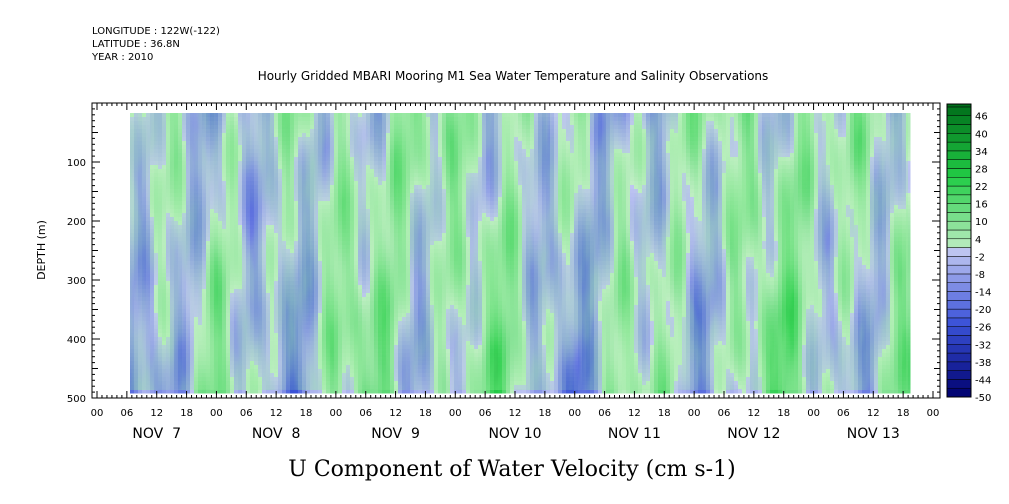  What do you see at coordinates (122, 57) in the screenshot?
I see `year-label: YEAR : 2010` at bounding box center [122, 57].